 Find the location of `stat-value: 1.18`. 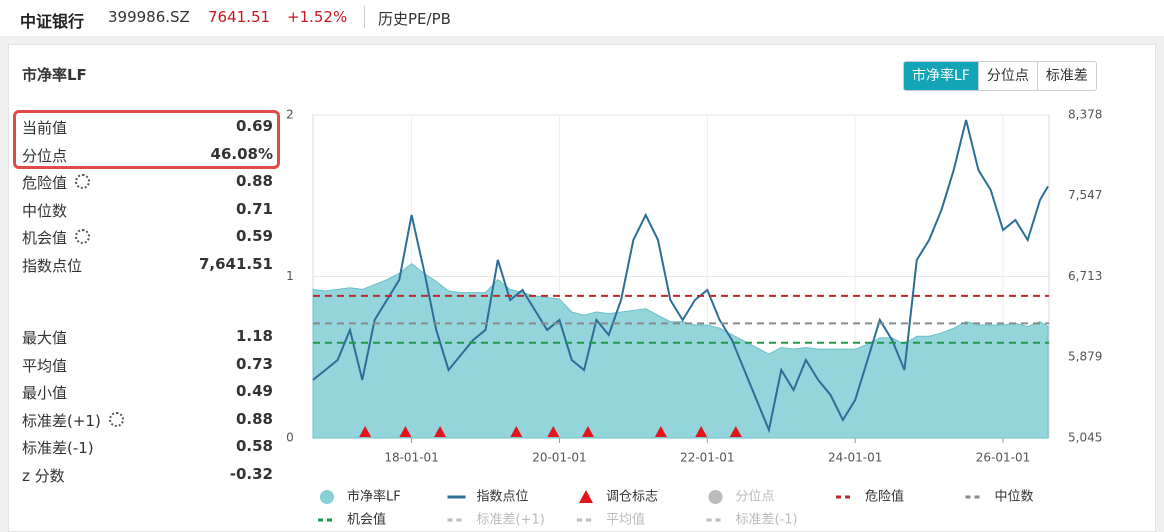

stat-value: 1.18 is located at coordinates (254, 336).